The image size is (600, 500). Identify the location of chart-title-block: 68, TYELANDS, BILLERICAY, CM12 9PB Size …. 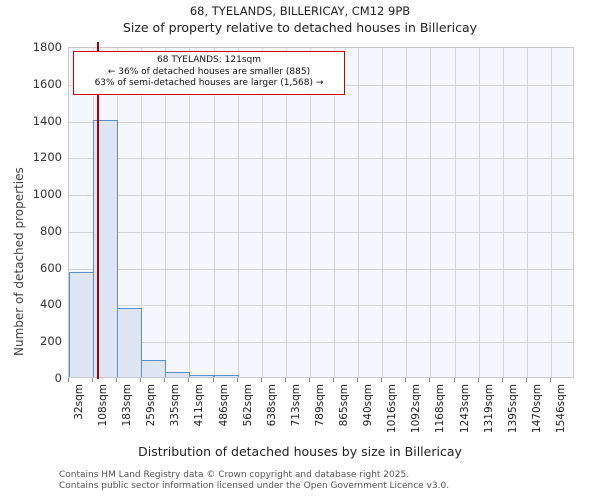
(300, 19).